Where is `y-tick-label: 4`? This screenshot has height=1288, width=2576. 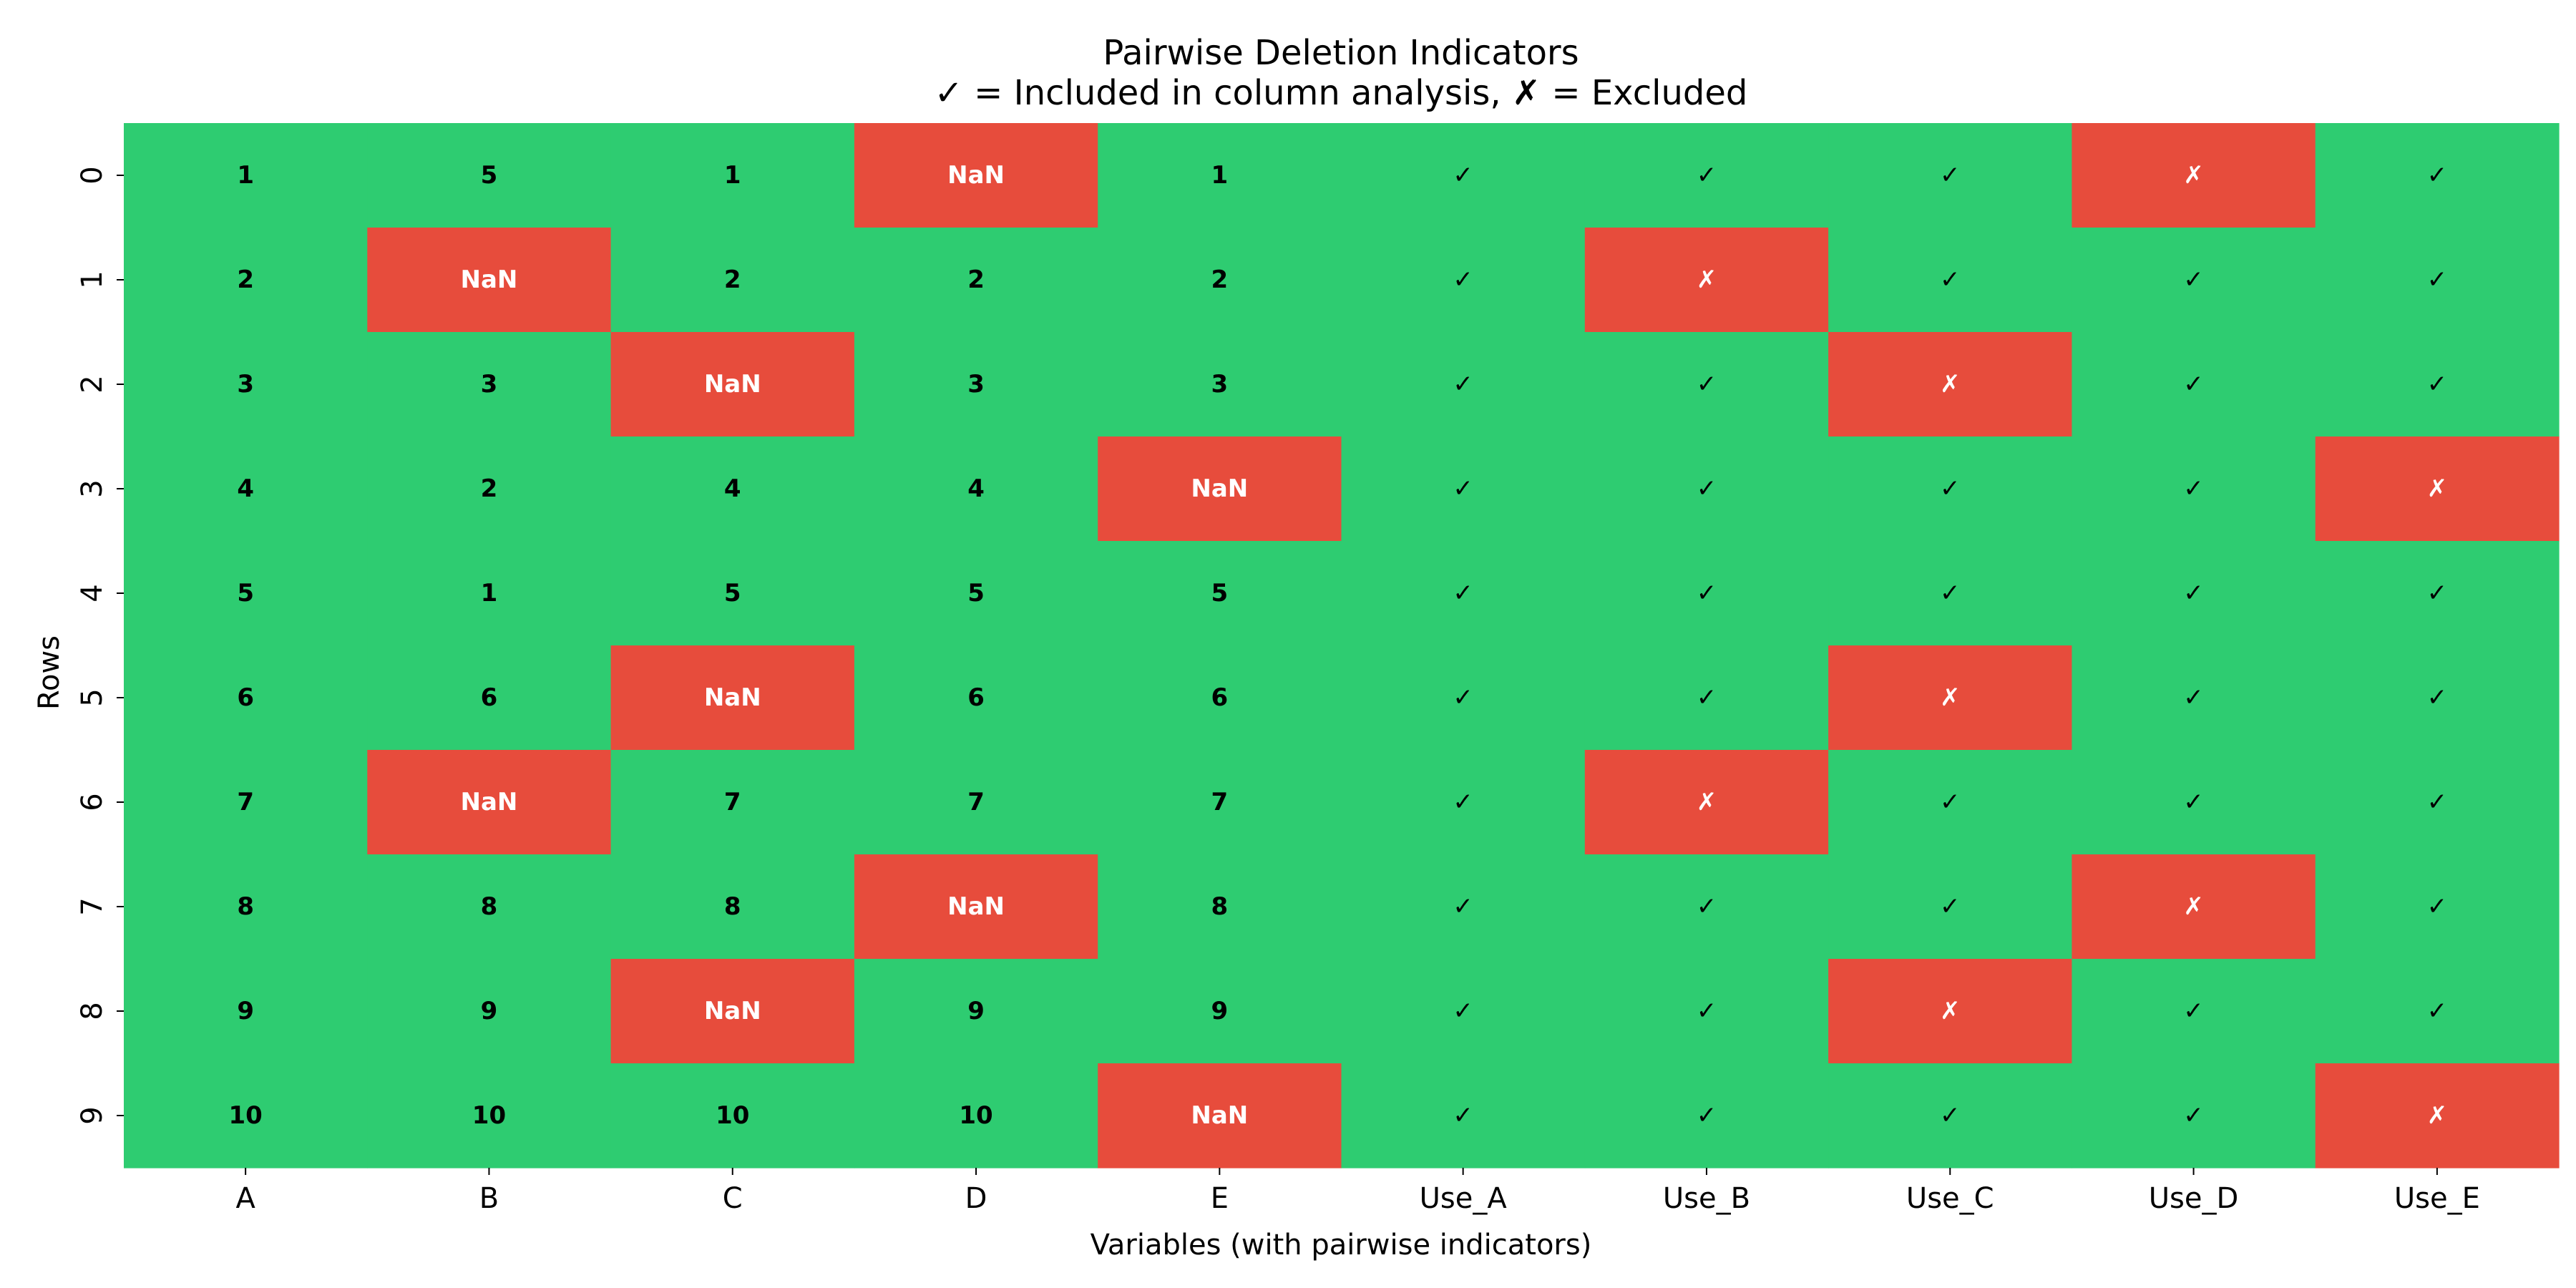 y-tick-label: 4 is located at coordinates (92, 593).